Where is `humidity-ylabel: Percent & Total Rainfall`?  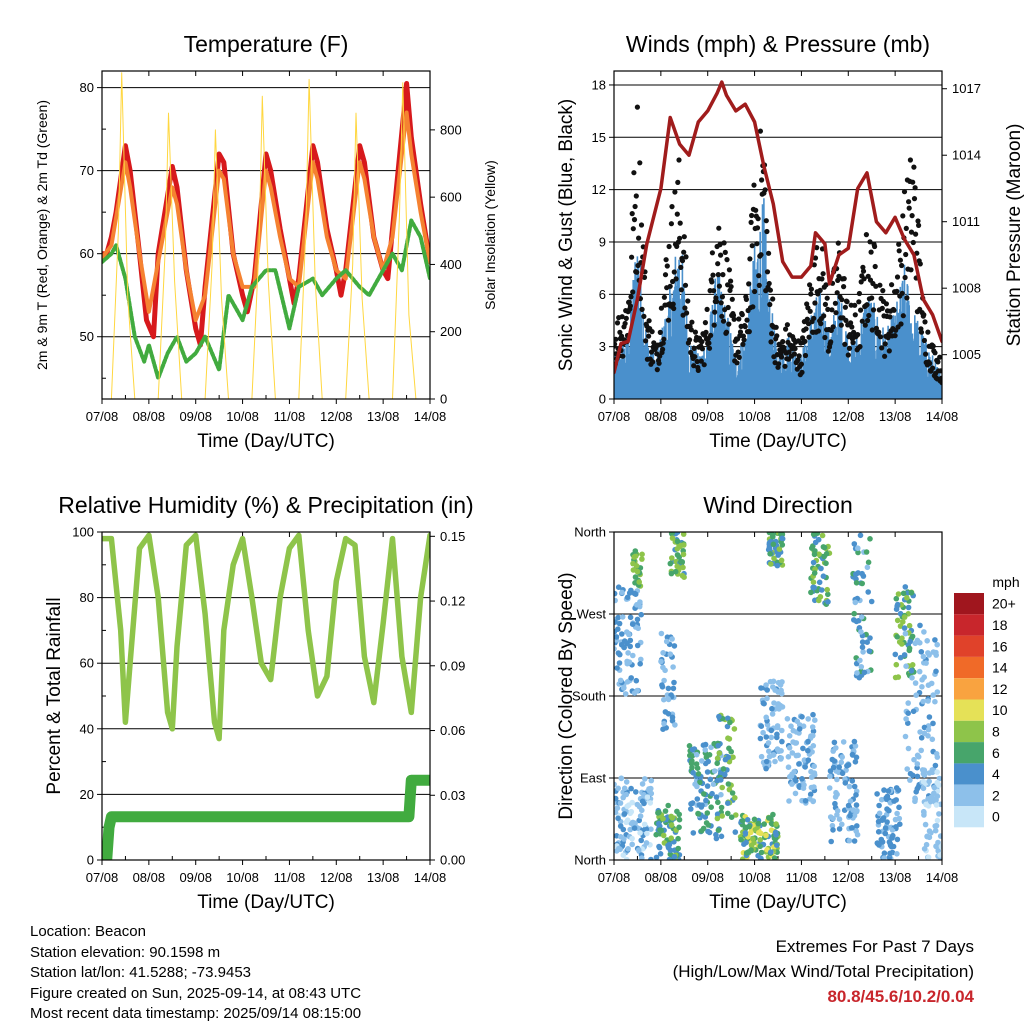
humidity-ylabel: Percent & Total Rainfall is located at coordinates (54, 695).